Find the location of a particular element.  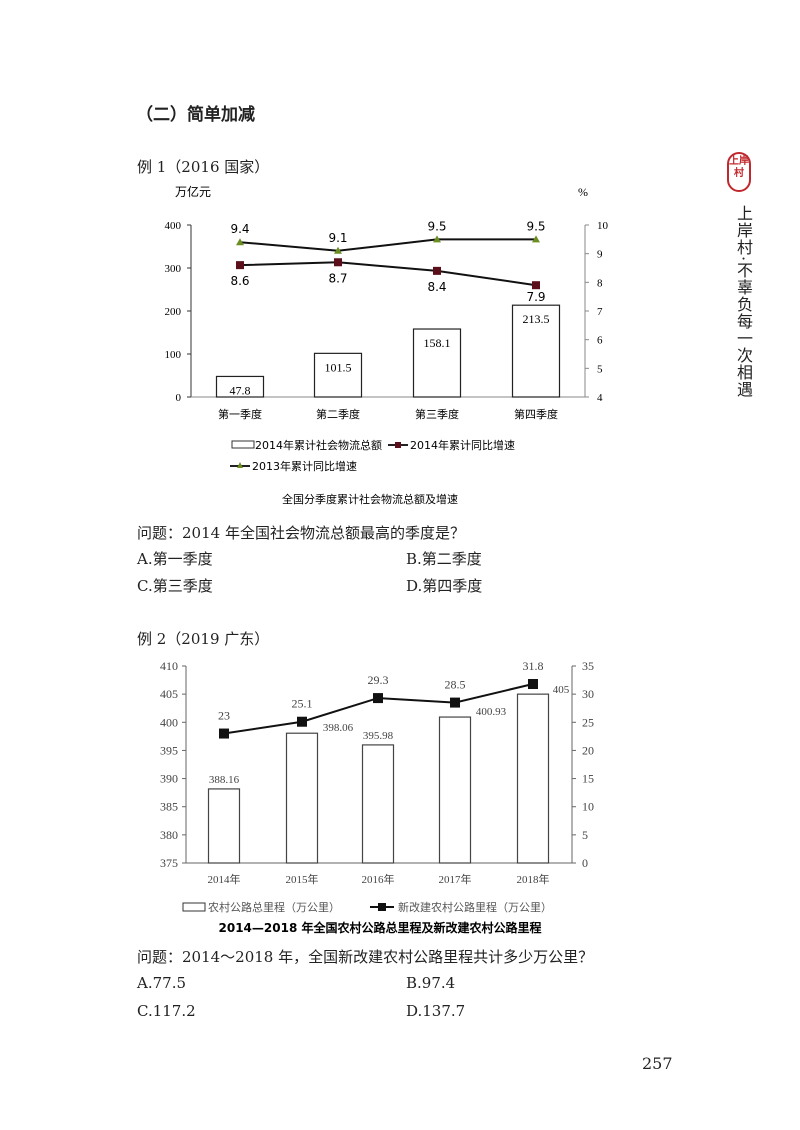

bar-label: 388.16 is located at coordinates (224, 780).